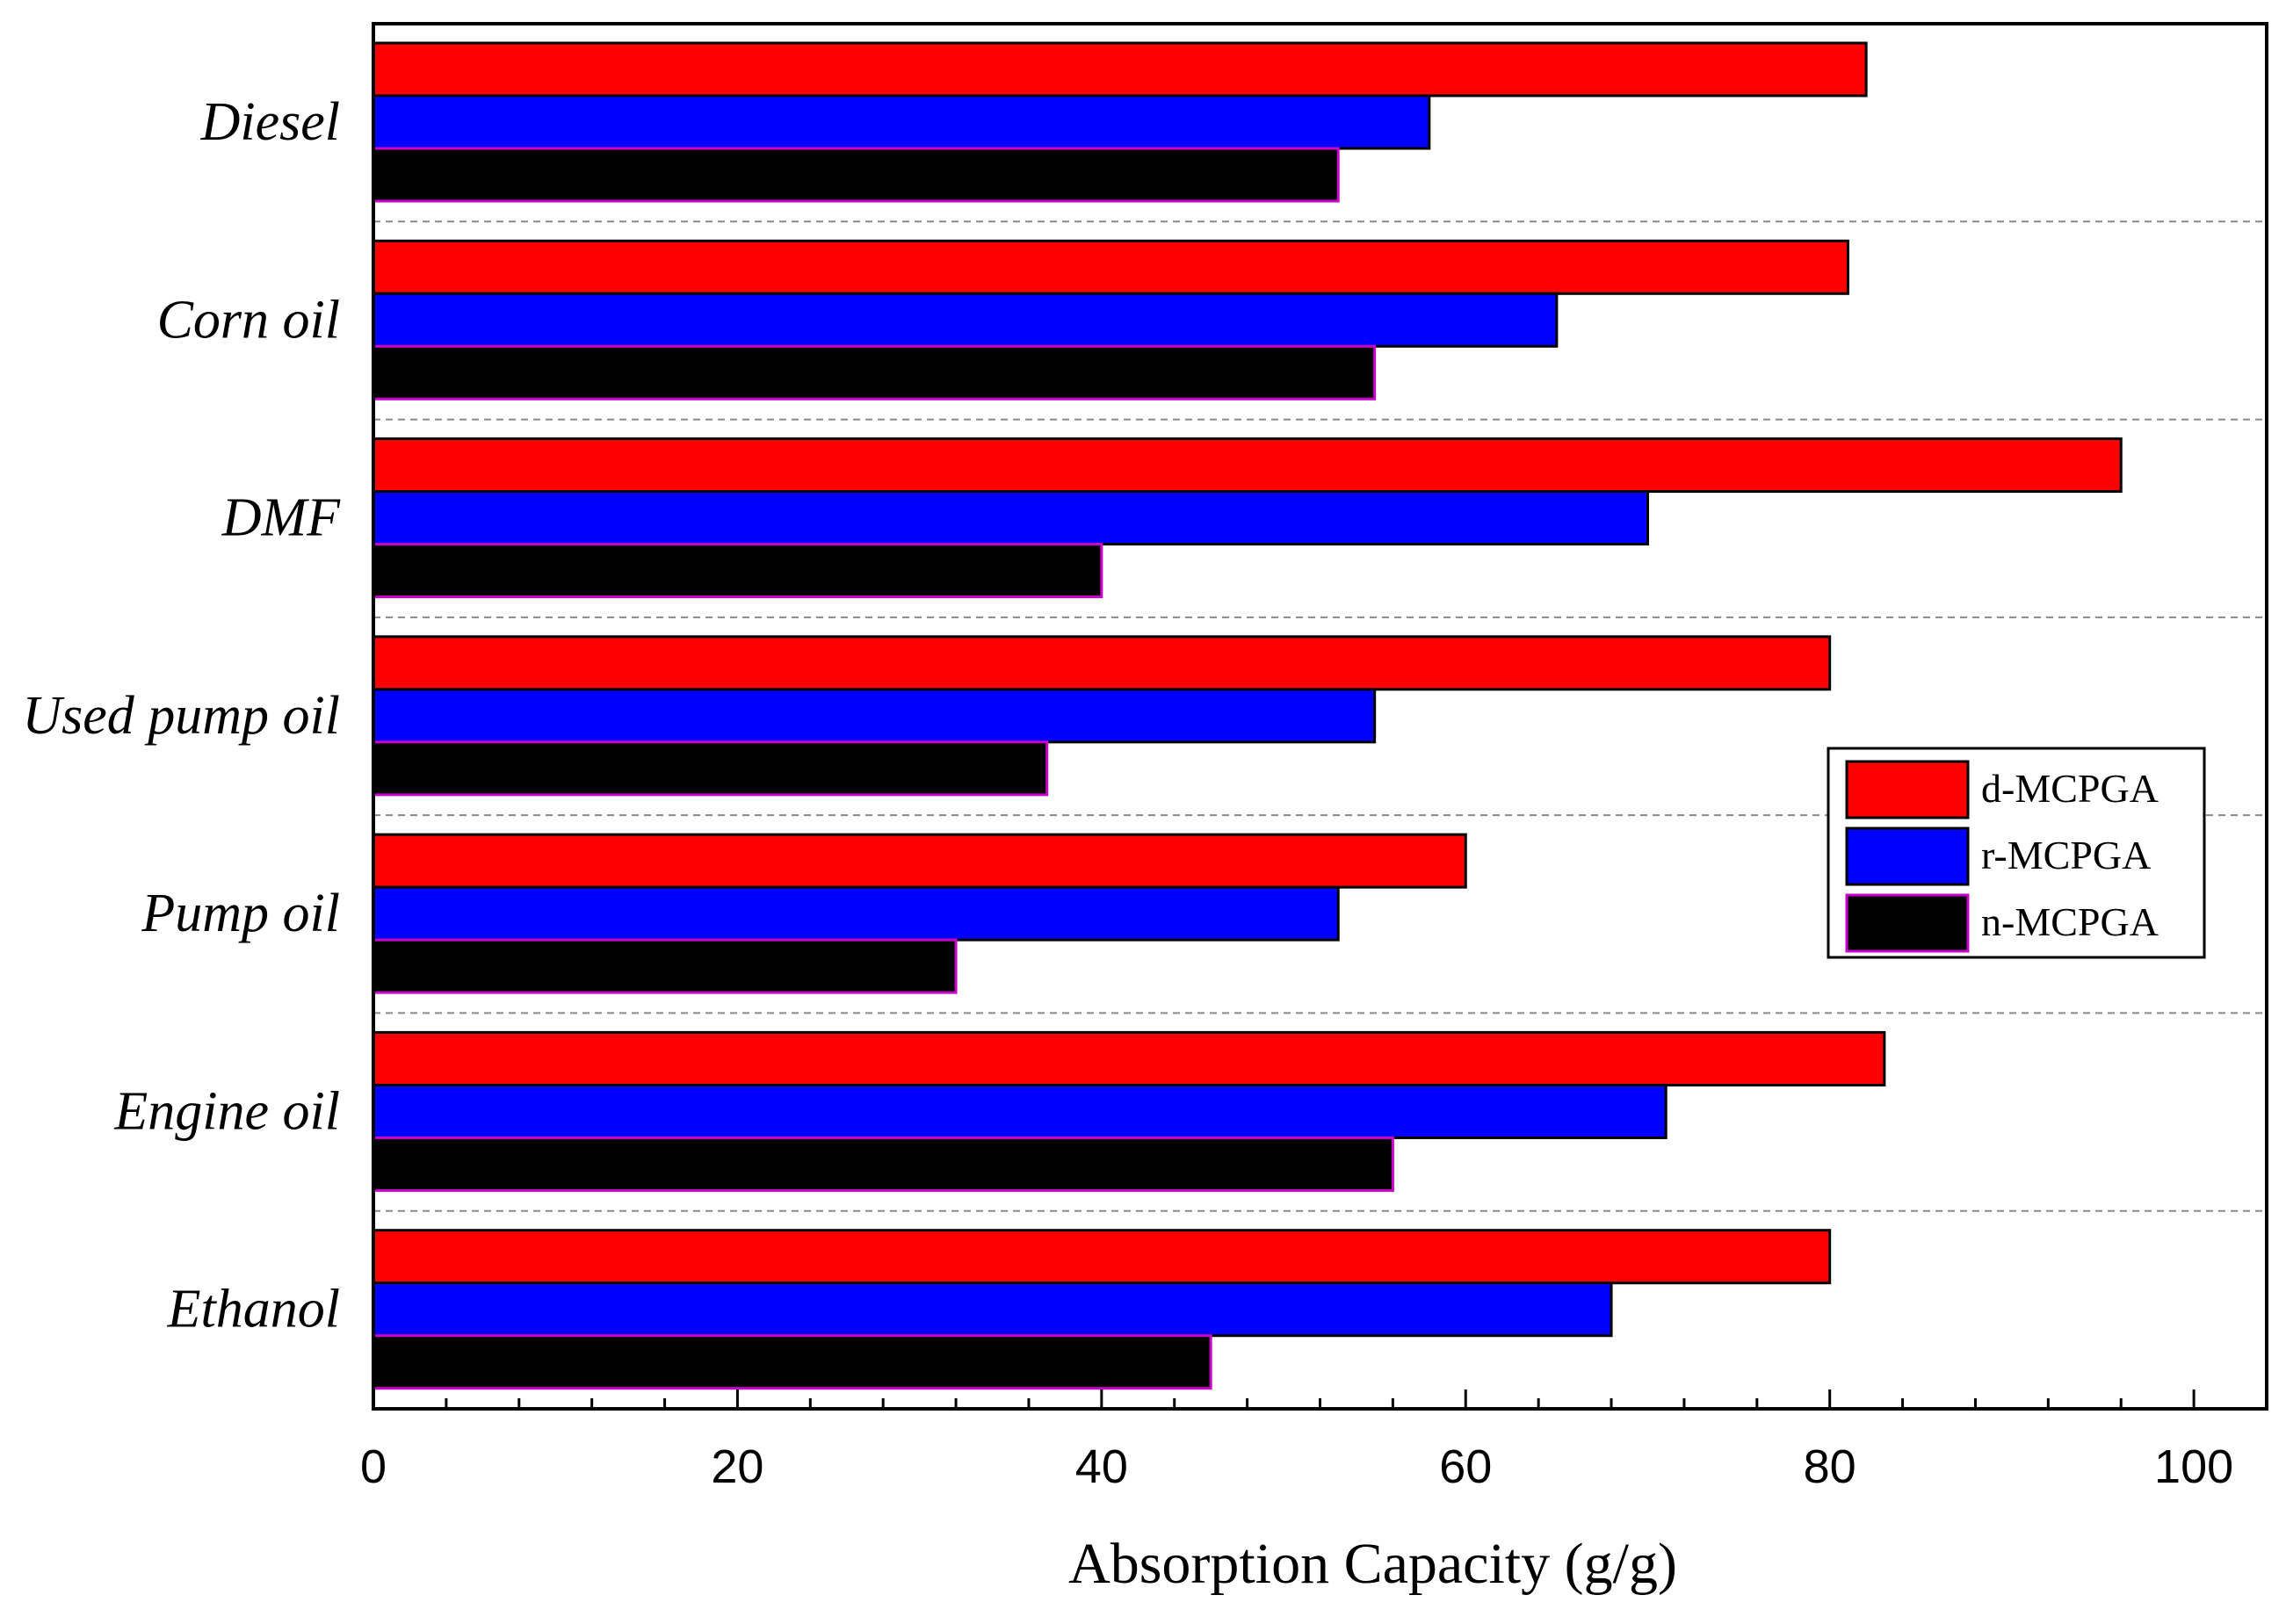  What do you see at coordinates (875, 716) in the screenshot?
I see `bar-r-MCPGA-used-pump-oil` at bounding box center [875, 716].